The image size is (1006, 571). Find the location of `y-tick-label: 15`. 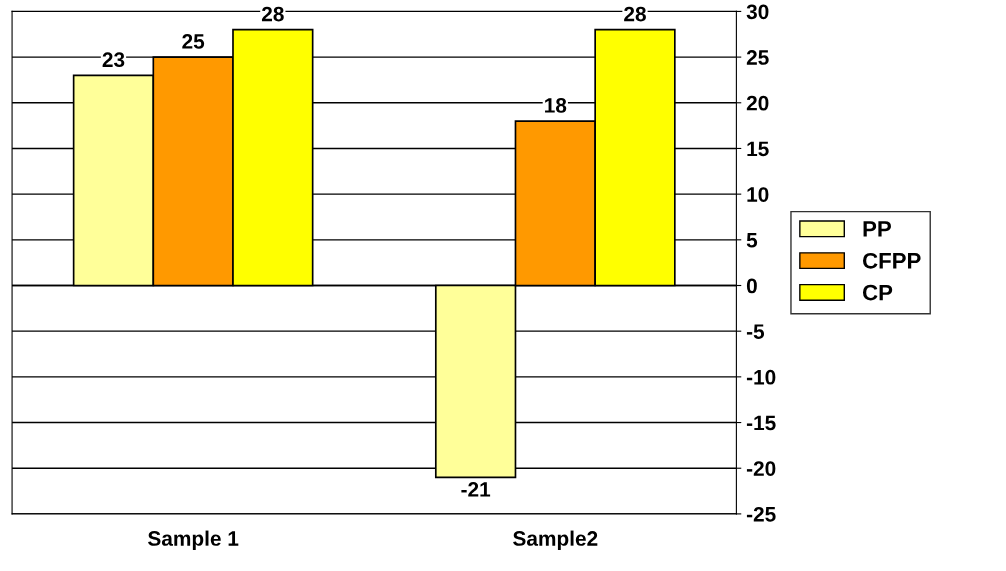

y-tick-label: 15 is located at coordinates (758, 149).